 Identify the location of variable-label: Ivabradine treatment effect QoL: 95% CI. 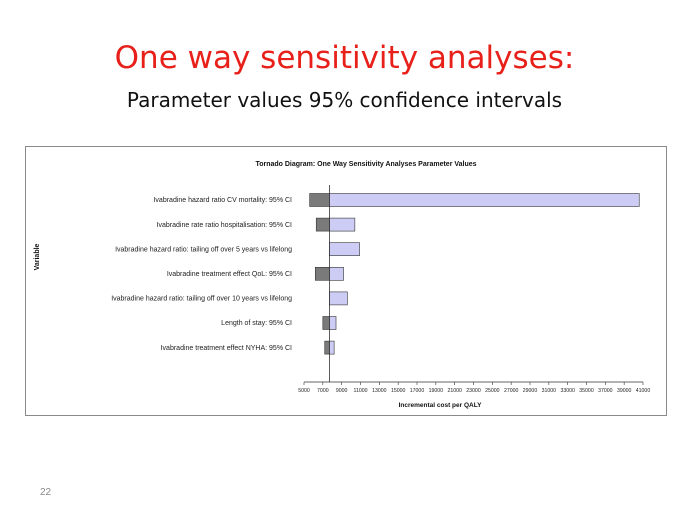
(229, 274).